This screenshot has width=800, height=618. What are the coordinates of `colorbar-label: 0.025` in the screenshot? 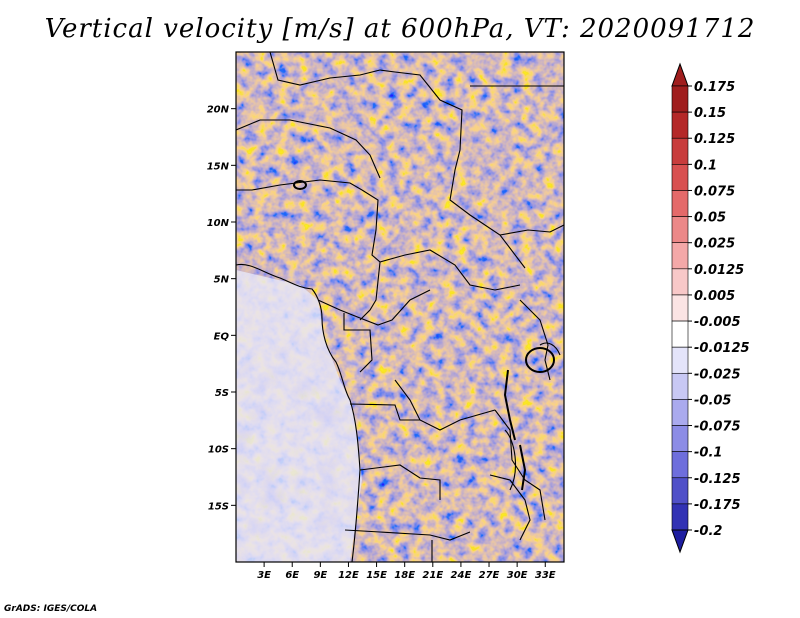 It's located at (714, 244).